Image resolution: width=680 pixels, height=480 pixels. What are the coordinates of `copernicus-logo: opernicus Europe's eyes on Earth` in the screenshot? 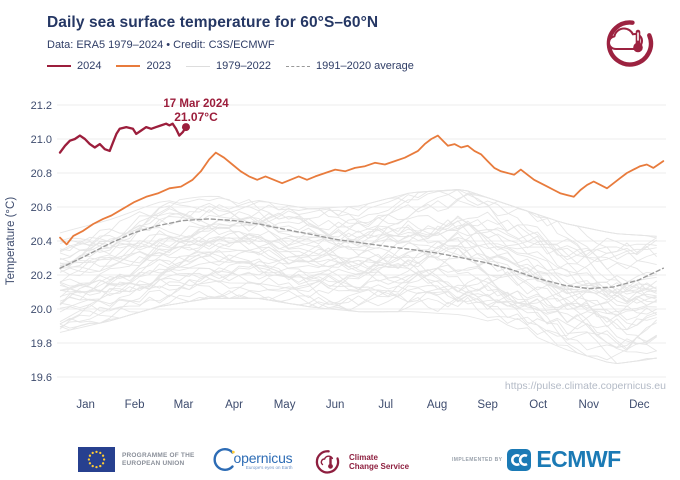 It's located at (252, 459).